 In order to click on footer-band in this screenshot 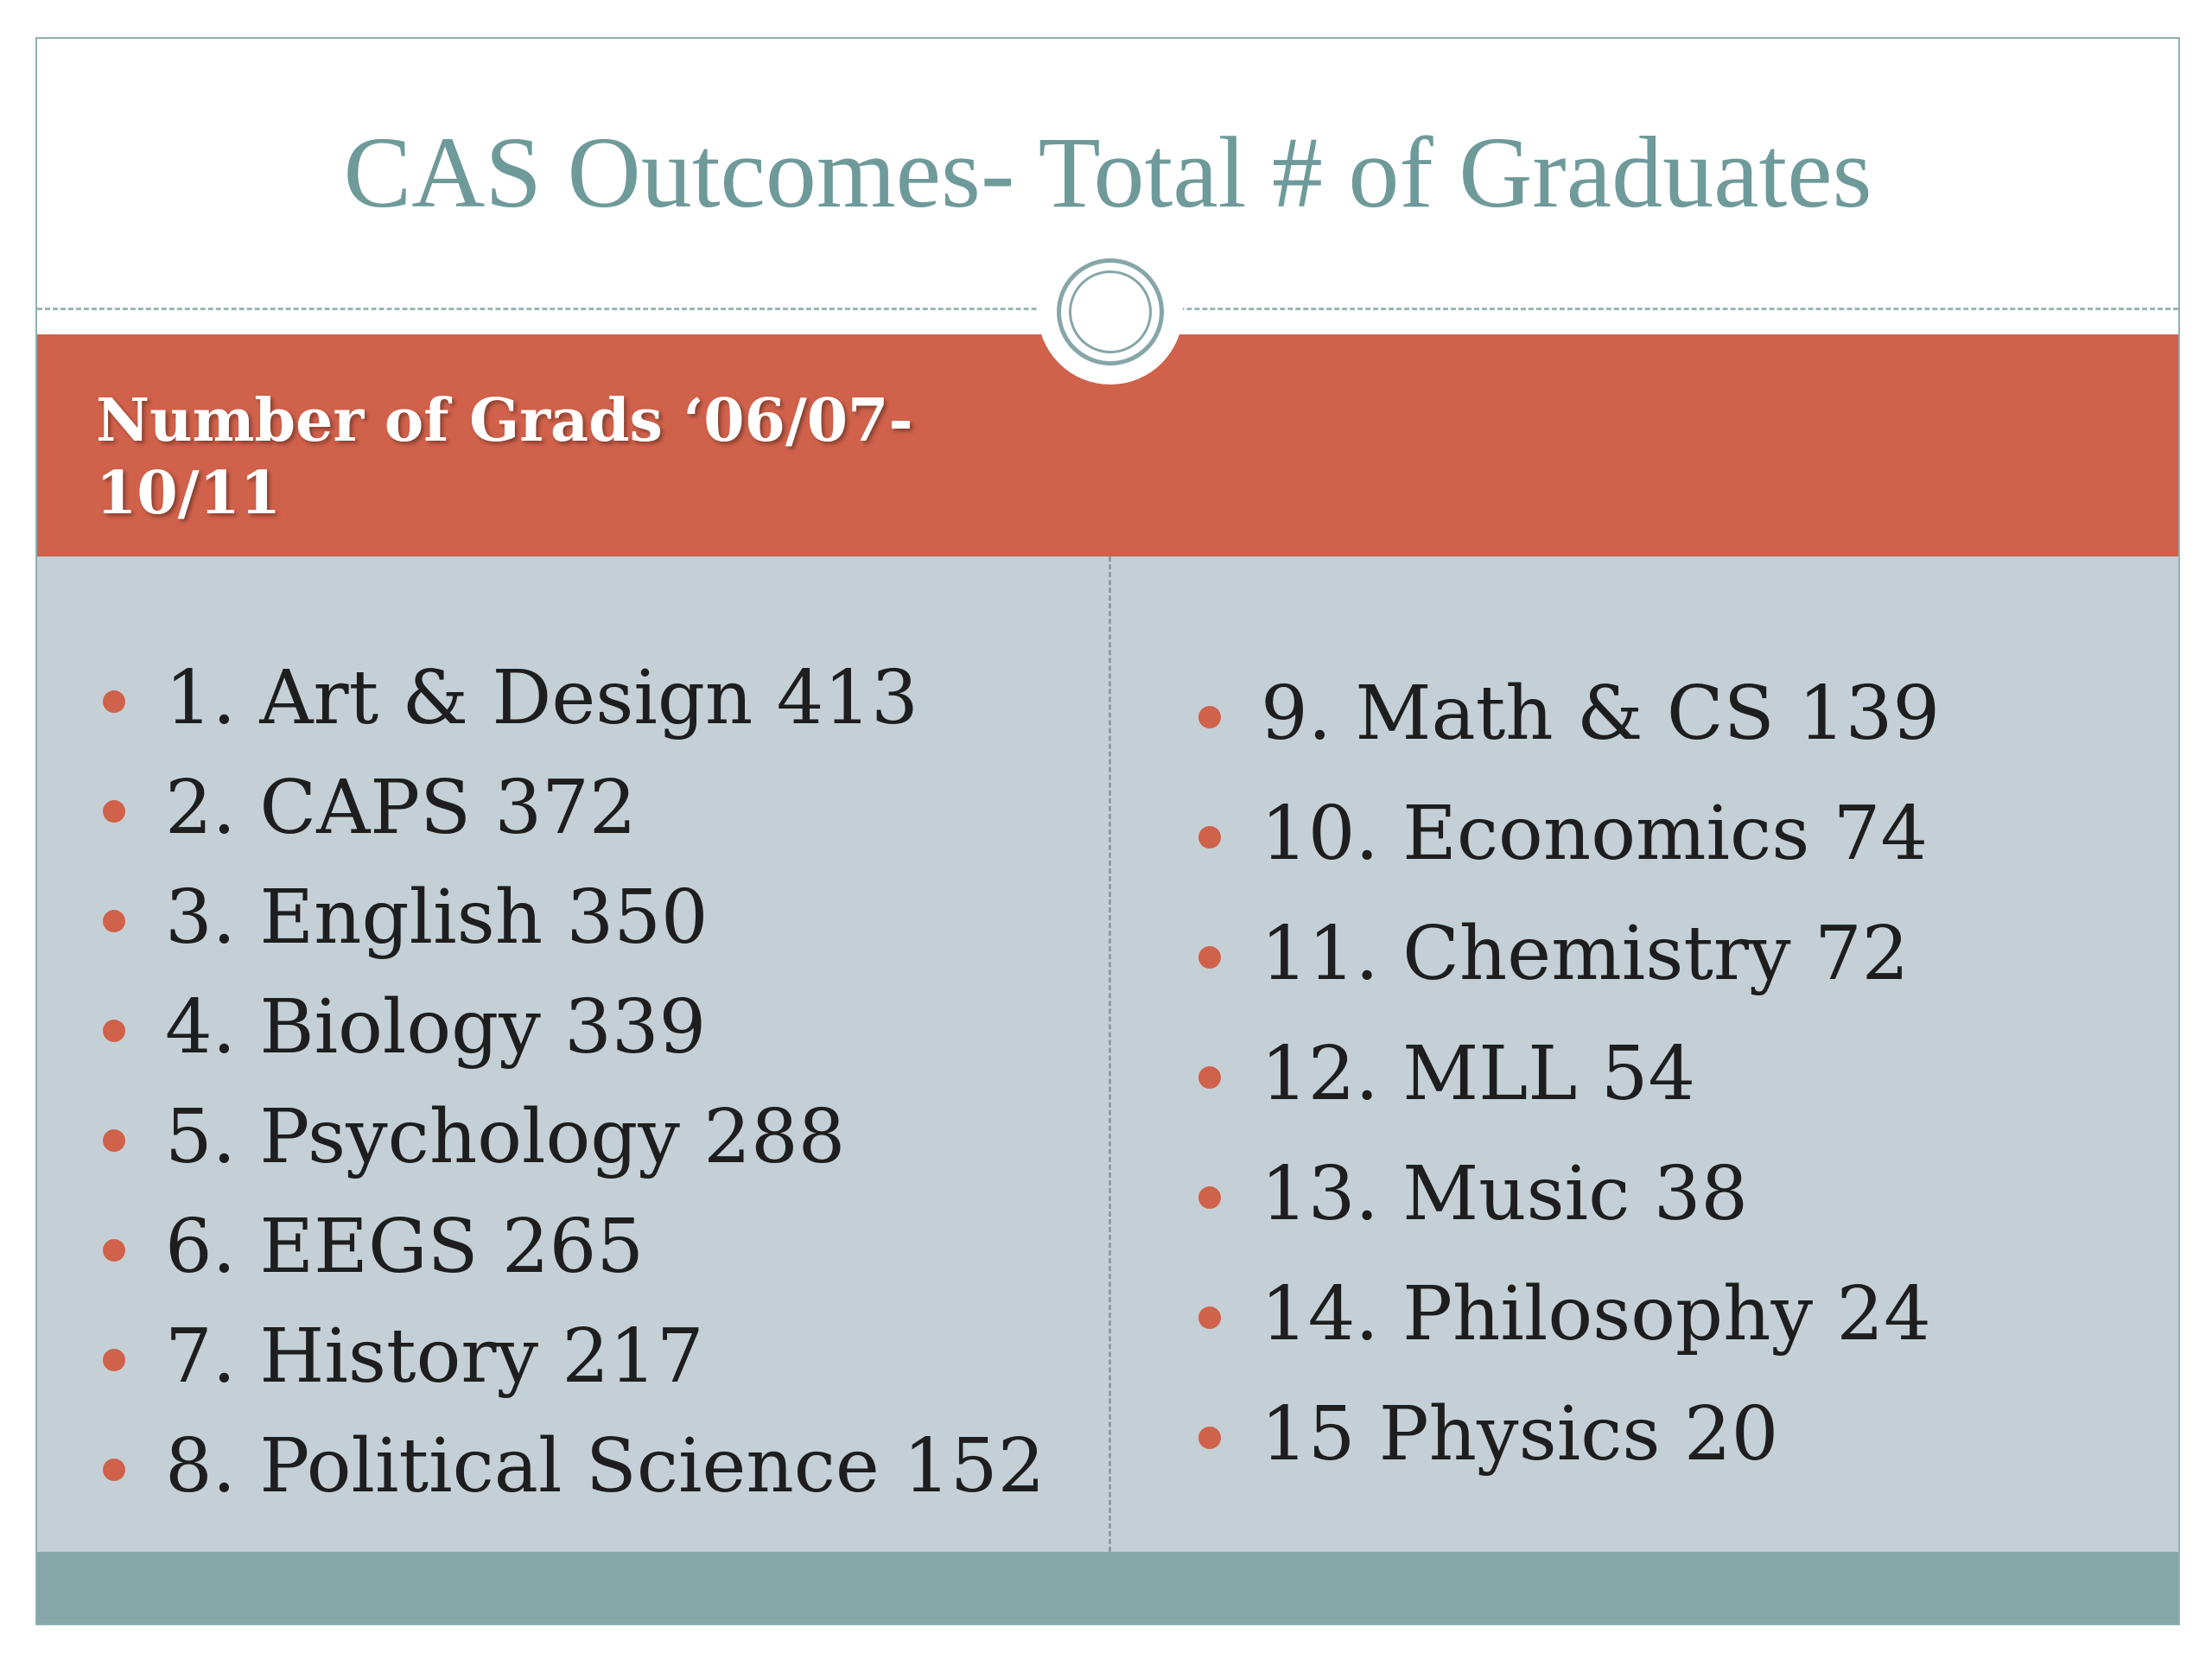, I will do `click(1107, 1588)`.